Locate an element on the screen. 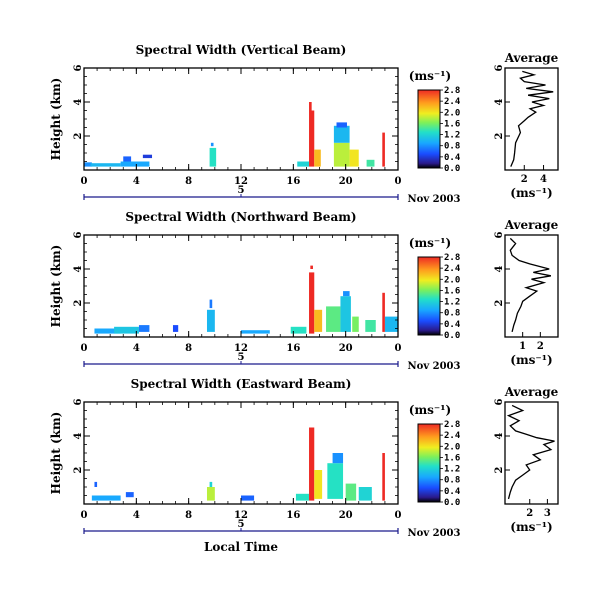  panel-1-colorbar-unit: (ms⁻¹) is located at coordinates (430, 76).